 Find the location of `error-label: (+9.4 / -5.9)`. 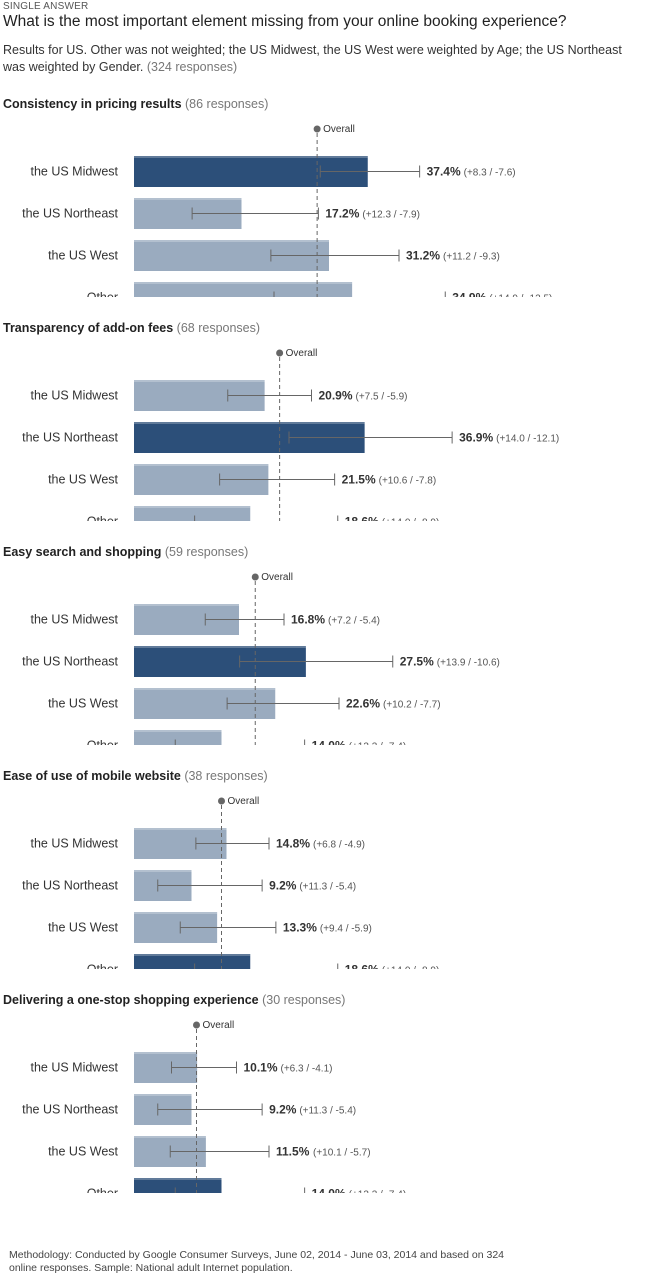

error-label: (+9.4 / -5.9) is located at coordinates (346, 929).